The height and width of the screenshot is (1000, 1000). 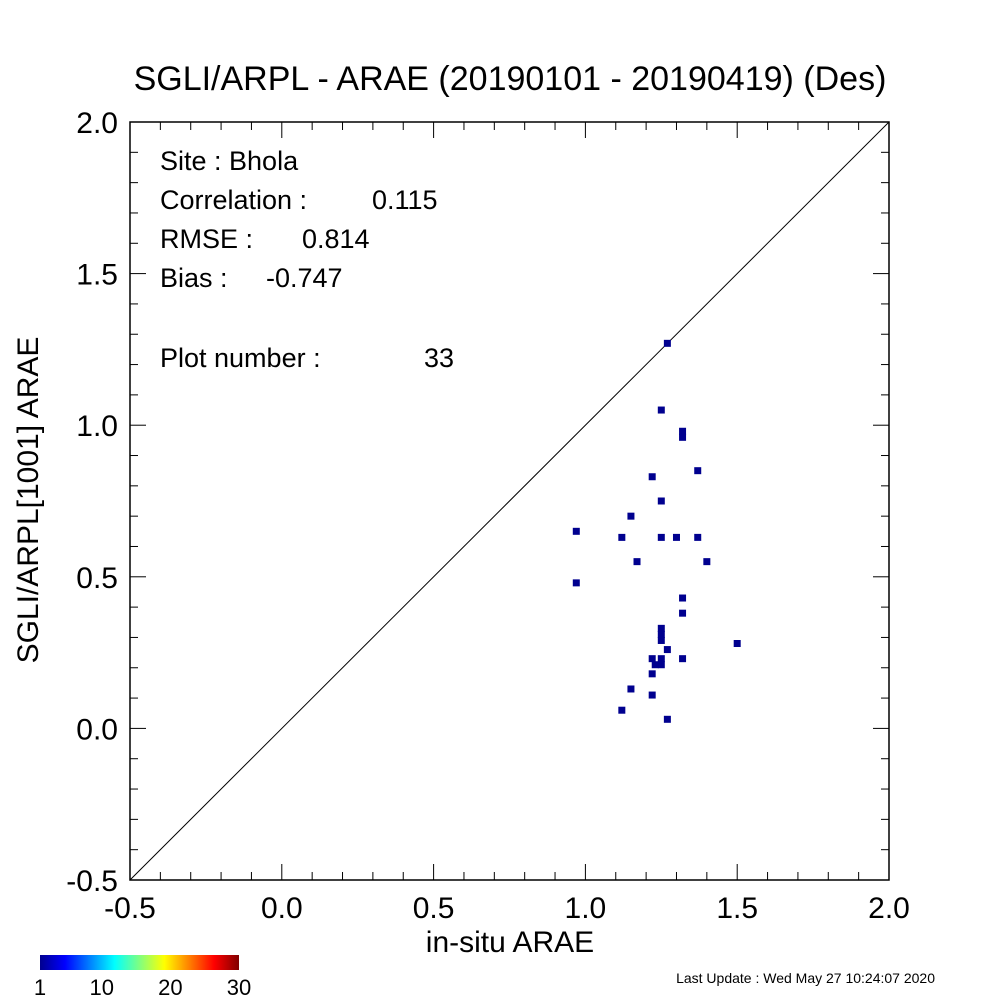 What do you see at coordinates (102, 987) in the screenshot?
I see `colorbar-tick-label: 10` at bounding box center [102, 987].